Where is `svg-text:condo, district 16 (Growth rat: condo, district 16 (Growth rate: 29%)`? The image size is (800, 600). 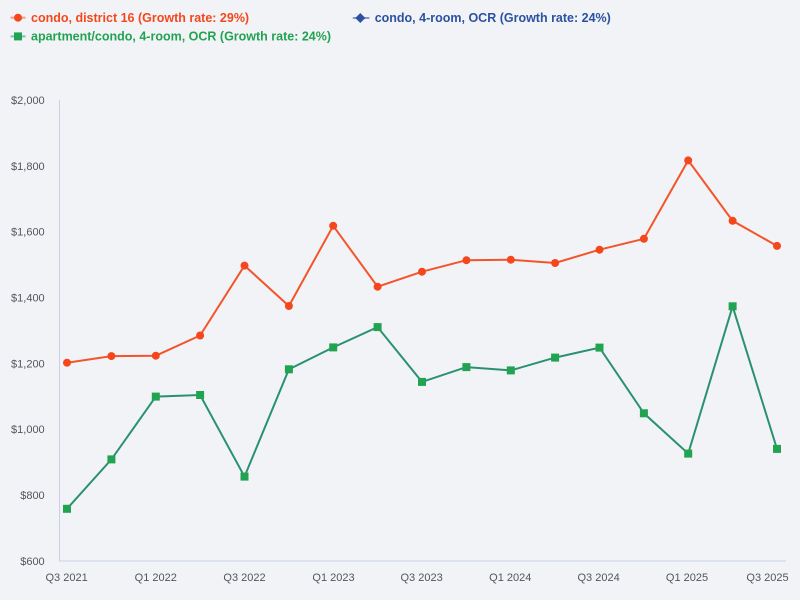
svg-text:condo, district 16 (Growth rat: condo, district 16 (Growth rate: 29%) is located at coordinates (140, 18).